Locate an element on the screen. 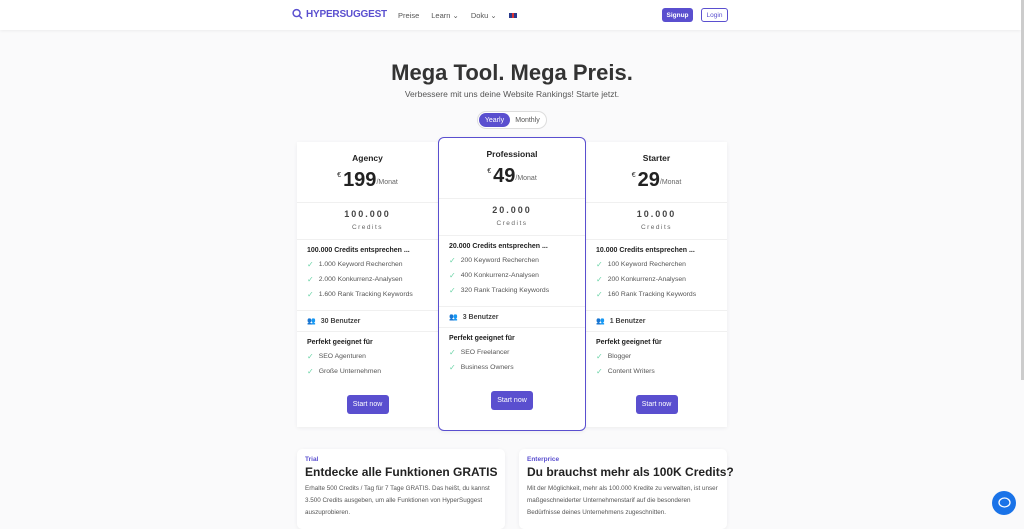  chat-icon is located at coordinates (1004, 502).